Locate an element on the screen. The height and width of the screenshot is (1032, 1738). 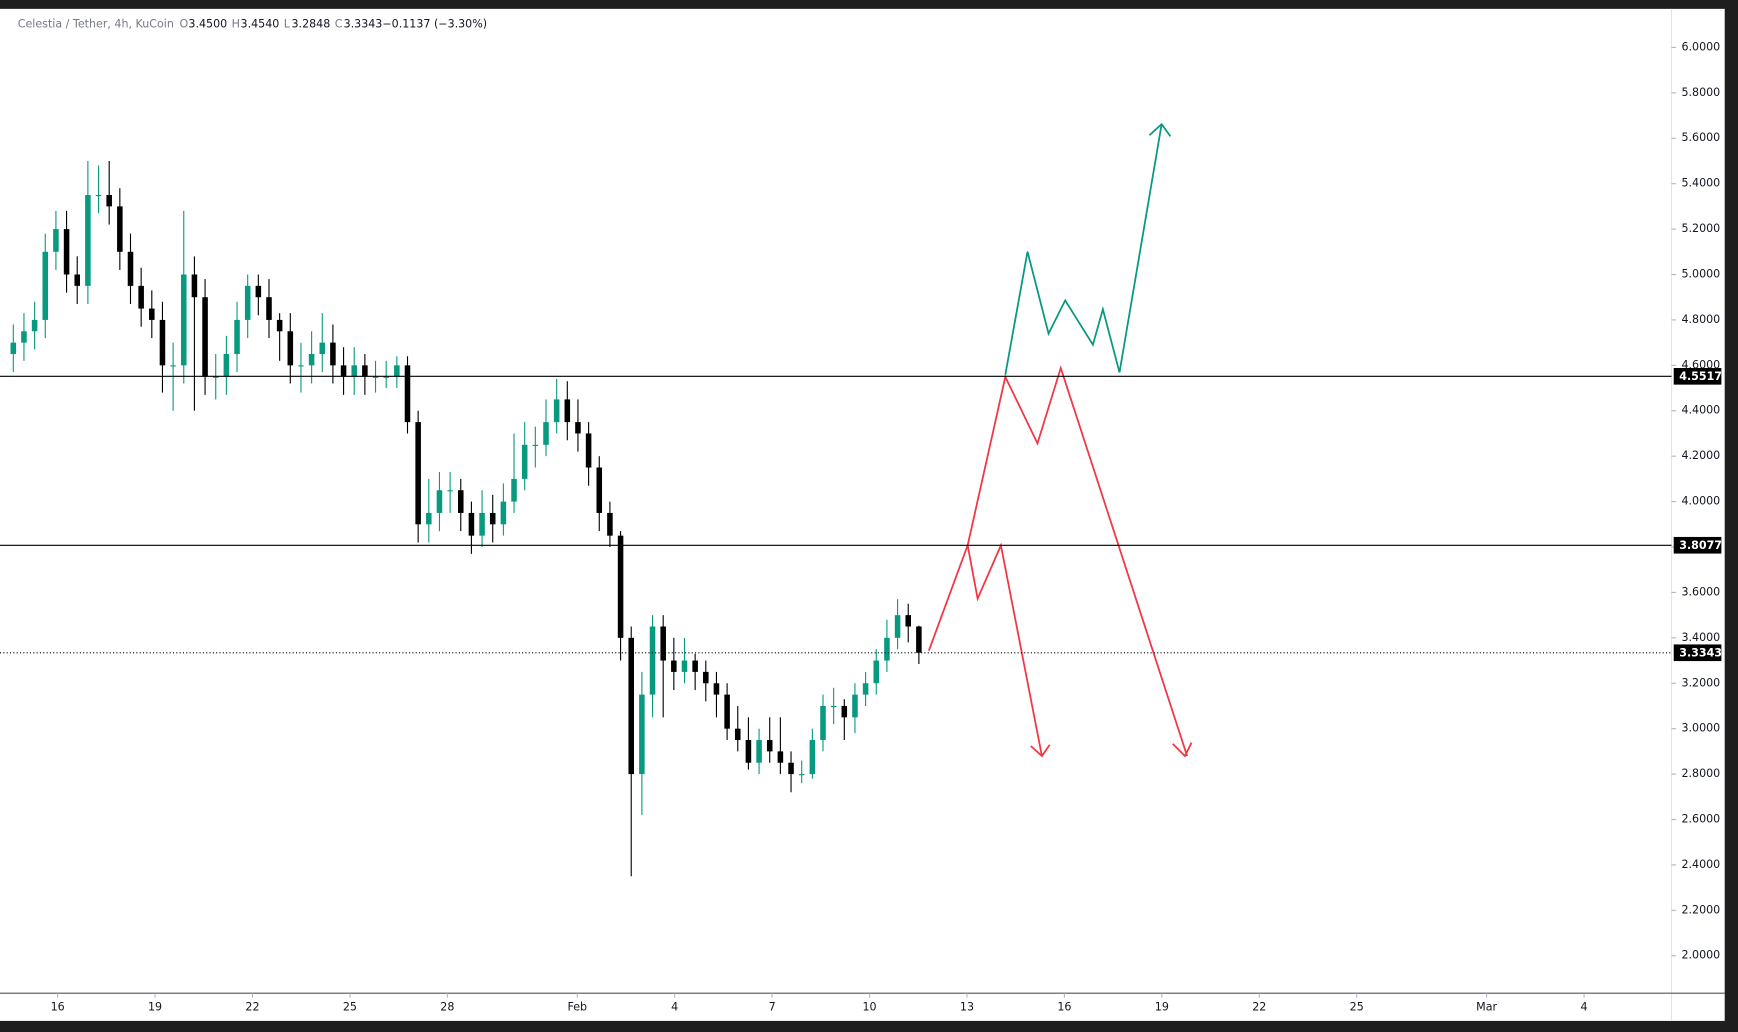
y-tick-label: 2.4000 is located at coordinates (1700, 864).